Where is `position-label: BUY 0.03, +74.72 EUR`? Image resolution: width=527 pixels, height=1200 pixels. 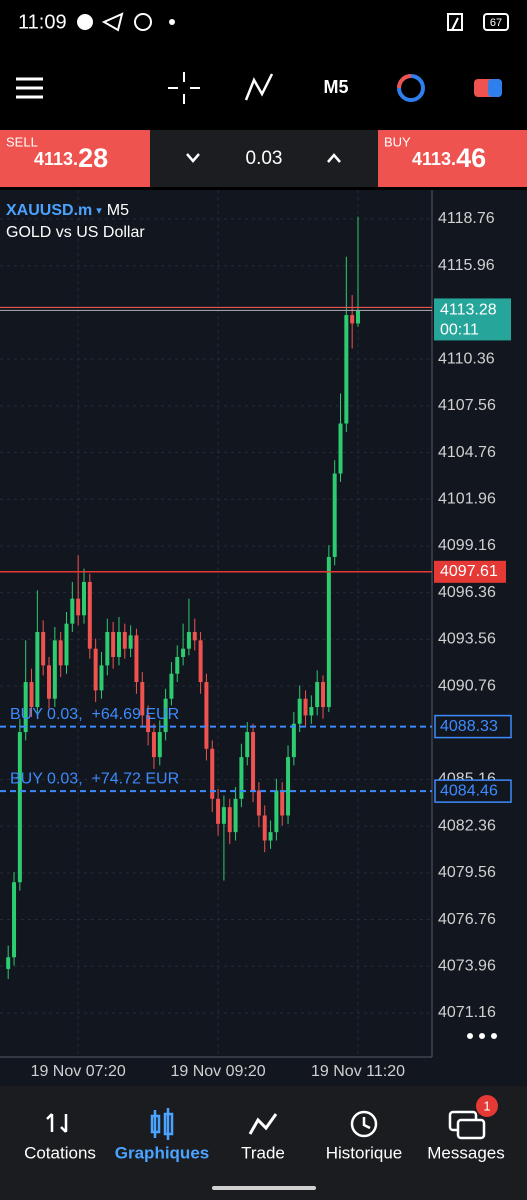
position-label: BUY 0.03, +74.72 EUR is located at coordinates (94, 778).